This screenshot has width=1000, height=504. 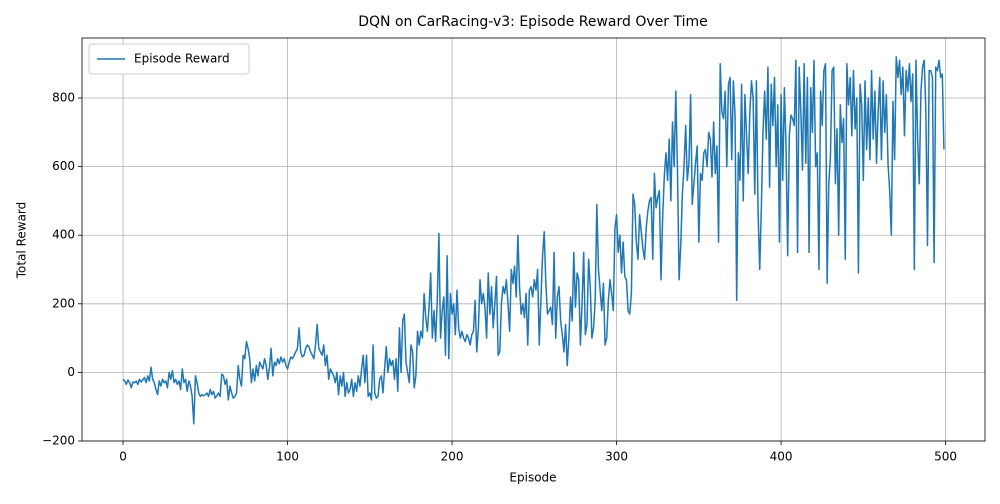 What do you see at coordinates (616, 457) in the screenshot?
I see `x-tick-label: 300` at bounding box center [616, 457].